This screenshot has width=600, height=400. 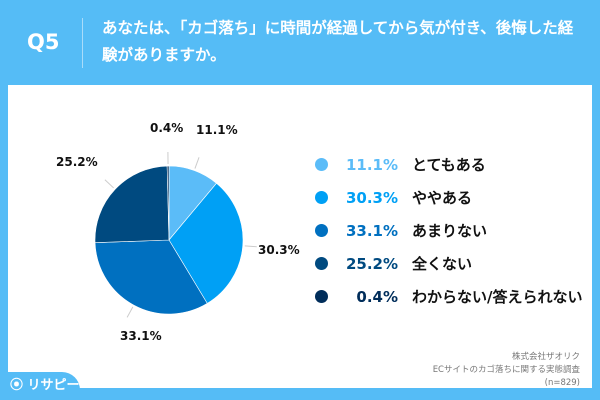 What do you see at coordinates (279, 250) in the screenshot?
I see `data-label: 30.3%` at bounding box center [279, 250].